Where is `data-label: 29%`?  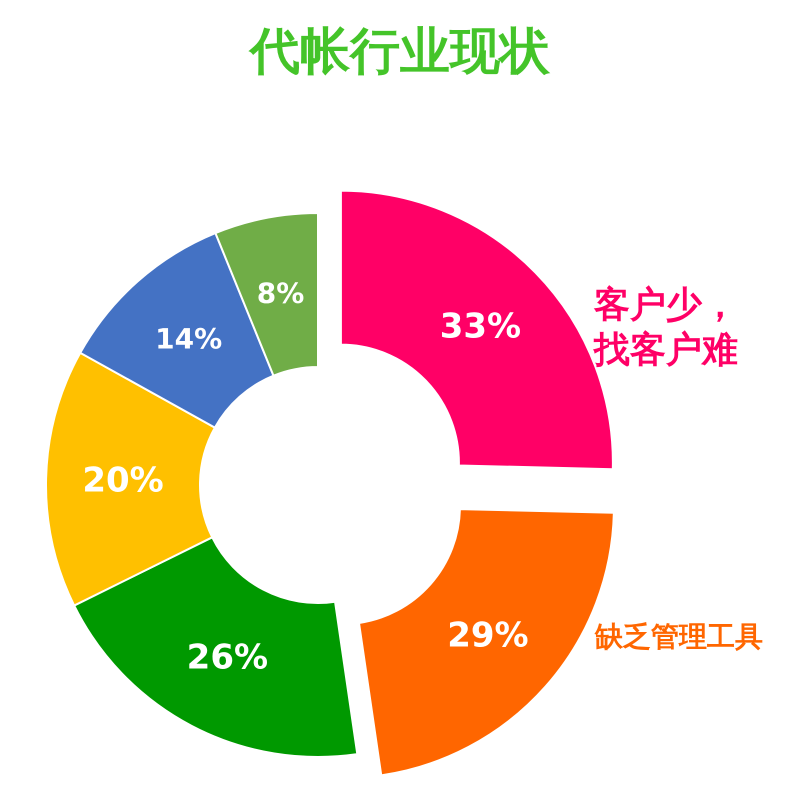
data-label: 29% is located at coordinates (488, 636).